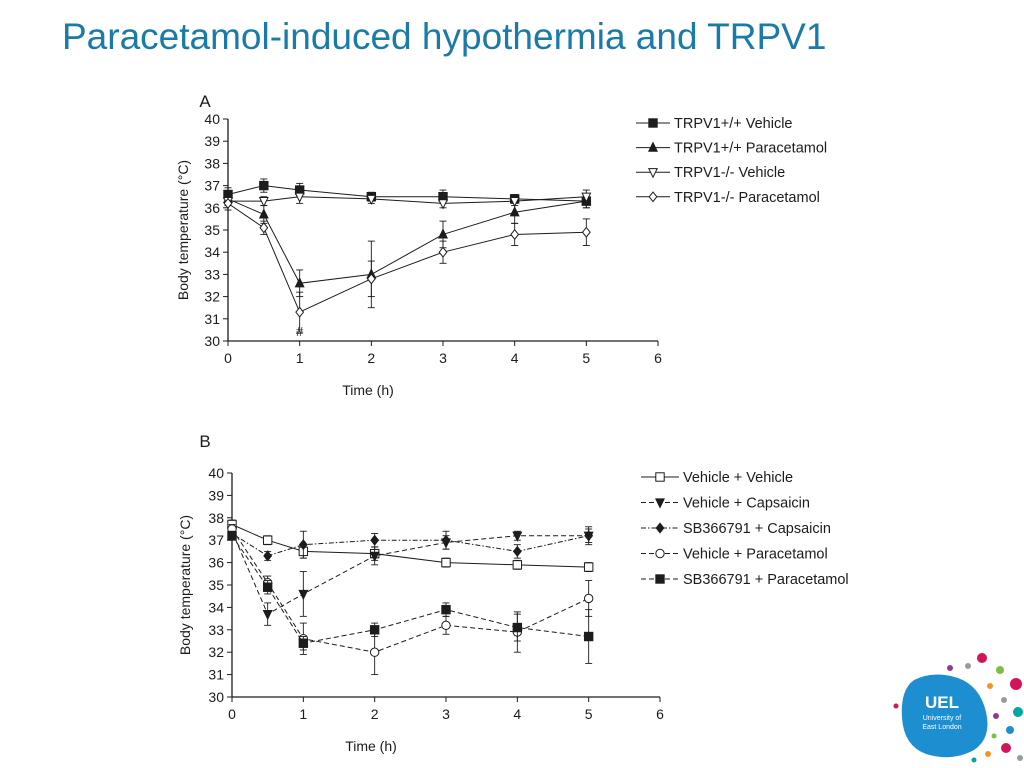 The width and height of the screenshot is (1024, 768). I want to click on legend-entry: Vehicle + Paracetamol, so click(734, 555).